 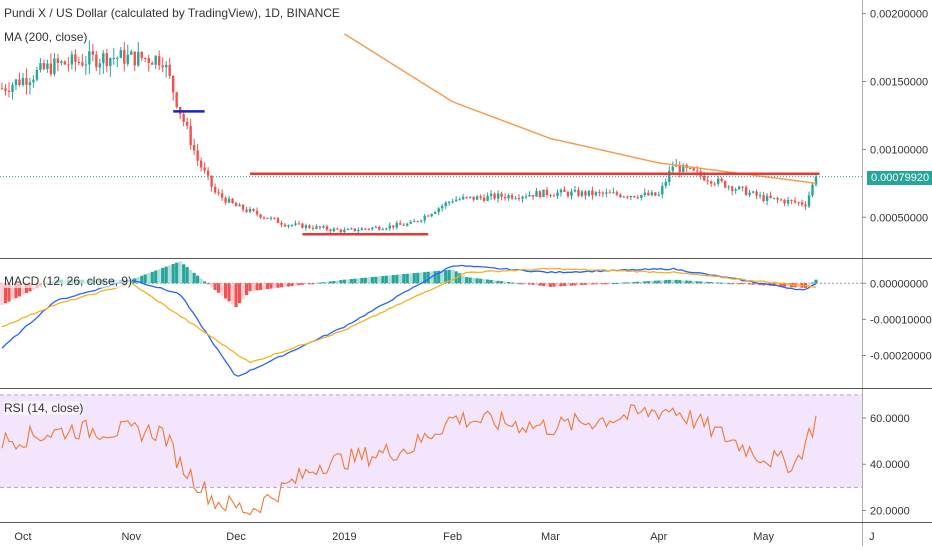 What do you see at coordinates (899, 82) in the screenshot?
I see `price-tick-label: 0.00150000` at bounding box center [899, 82].